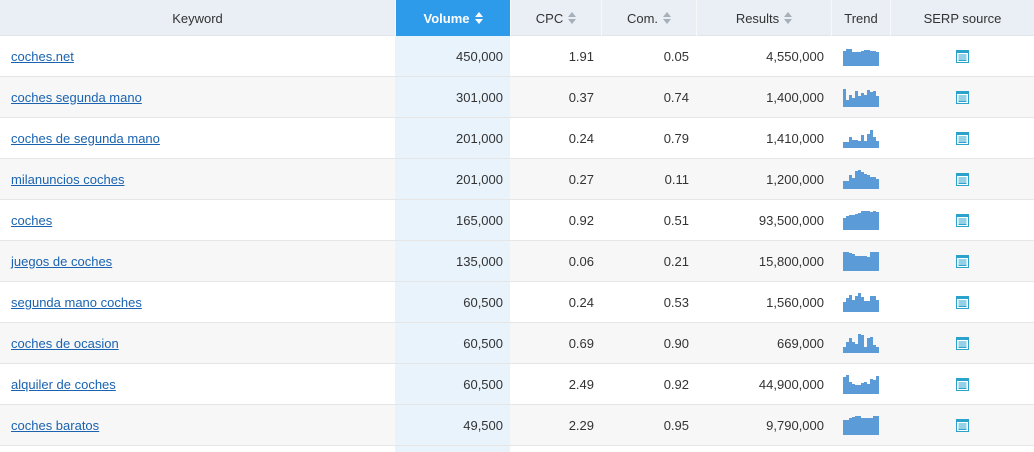 This screenshot has height=452, width=1034. I want to click on header-volume: Volume, so click(452, 18).